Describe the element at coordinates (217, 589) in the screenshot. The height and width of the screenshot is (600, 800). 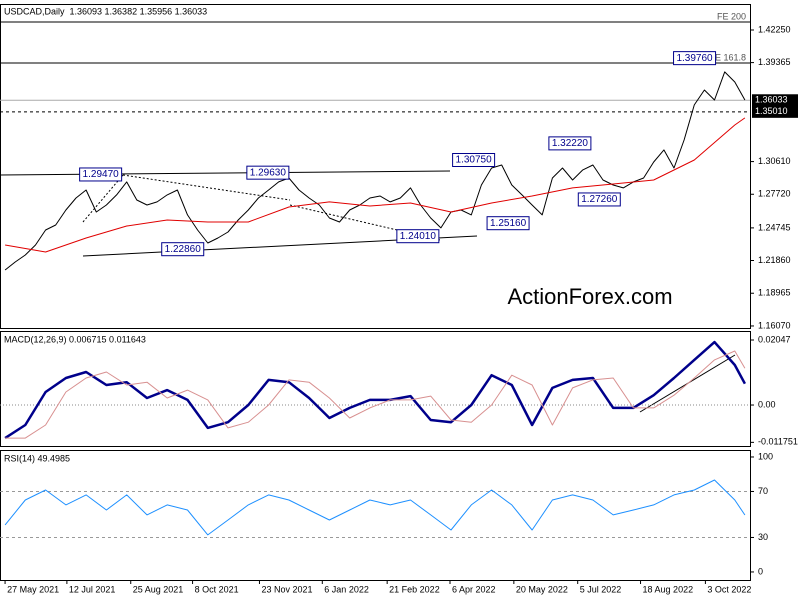
I see `x-tick-label: 8 Oct 2021` at that location.